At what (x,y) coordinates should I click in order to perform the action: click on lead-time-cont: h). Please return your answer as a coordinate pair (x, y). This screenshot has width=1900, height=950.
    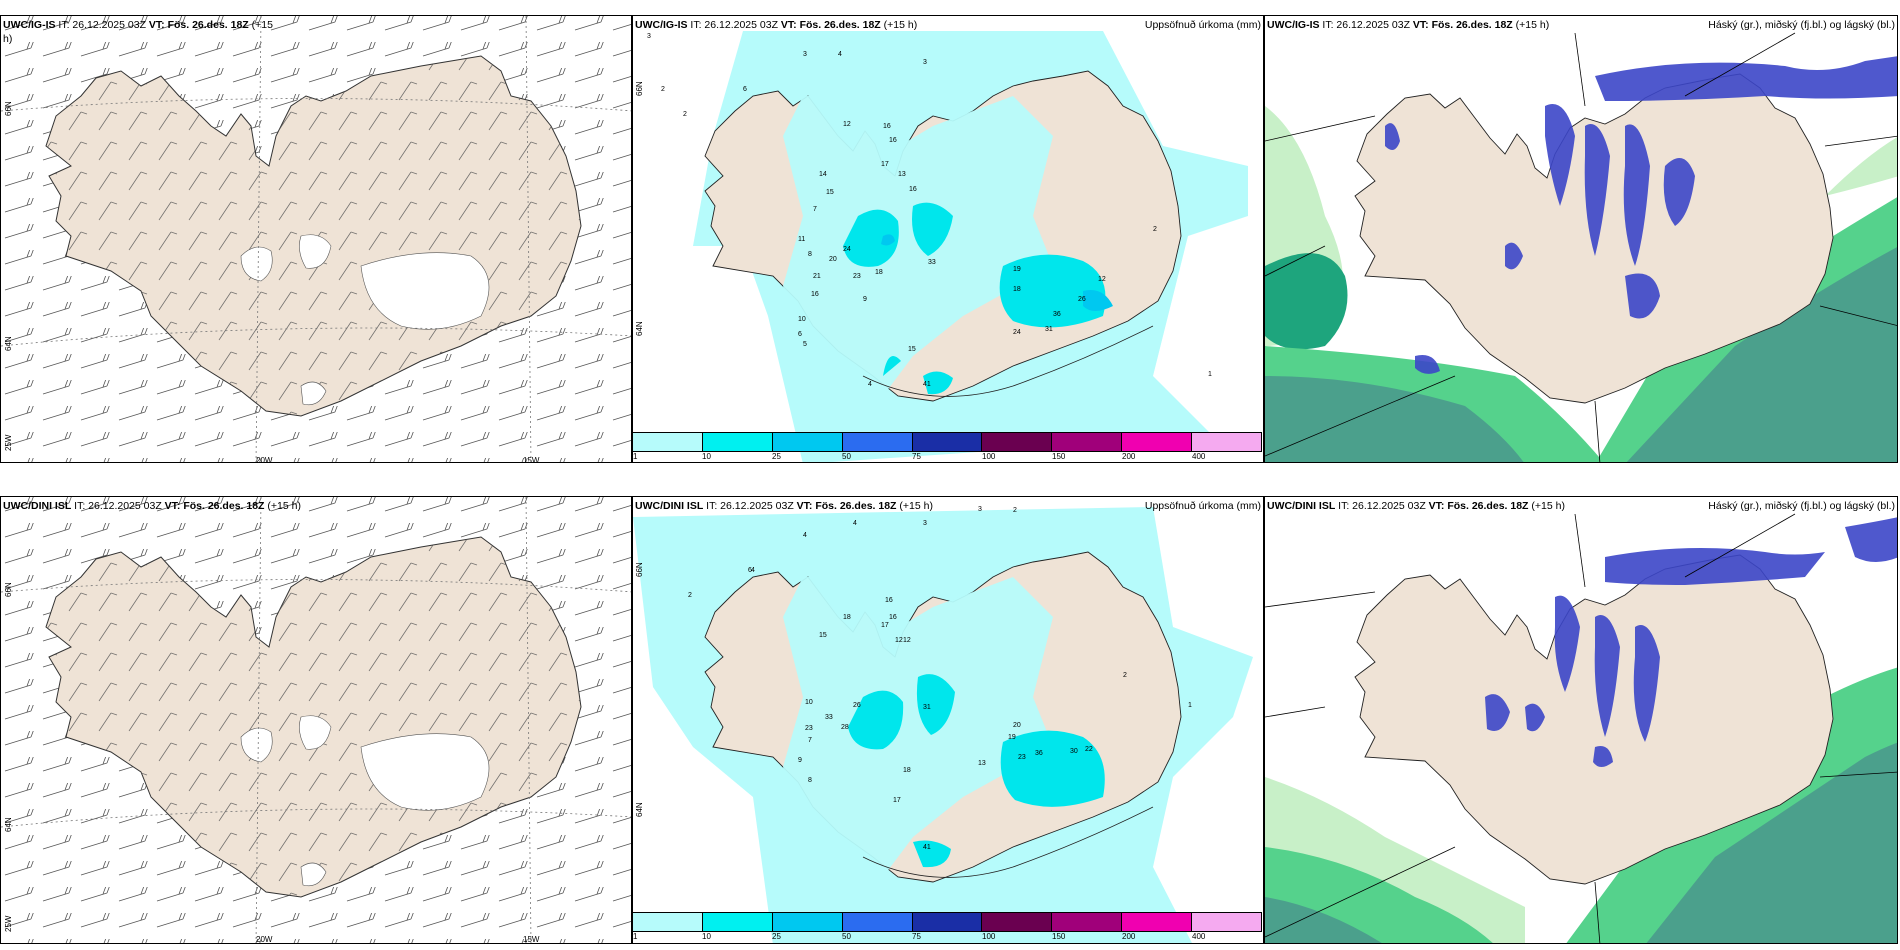
    Looking at the image, I should click on (8, 39).